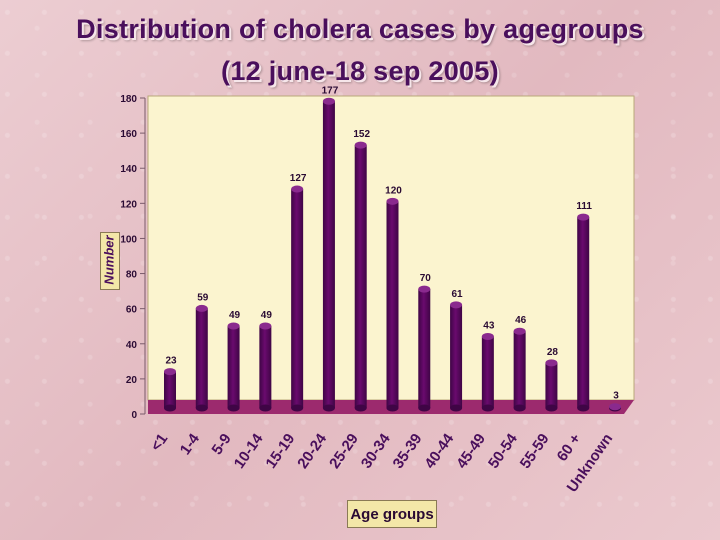 The image size is (720, 540). I want to click on y-tick-label: 80, so click(132, 275).